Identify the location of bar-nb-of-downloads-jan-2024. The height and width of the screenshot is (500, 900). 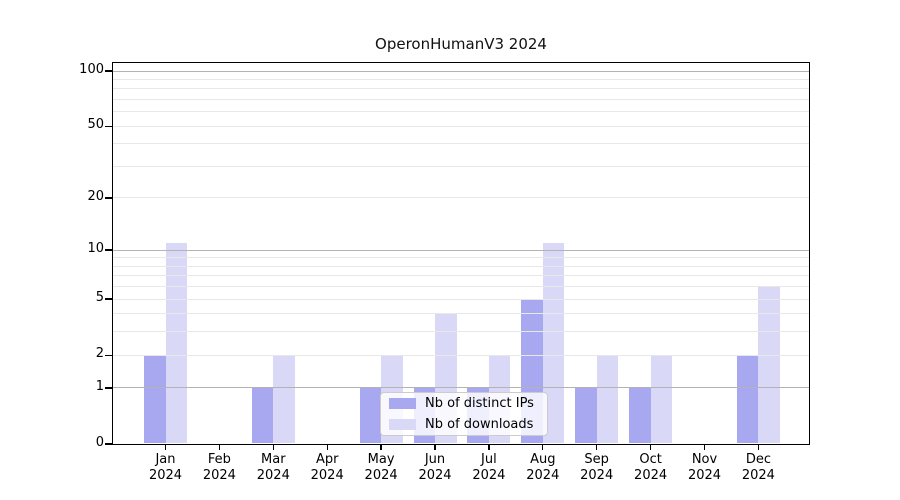
(176, 343).